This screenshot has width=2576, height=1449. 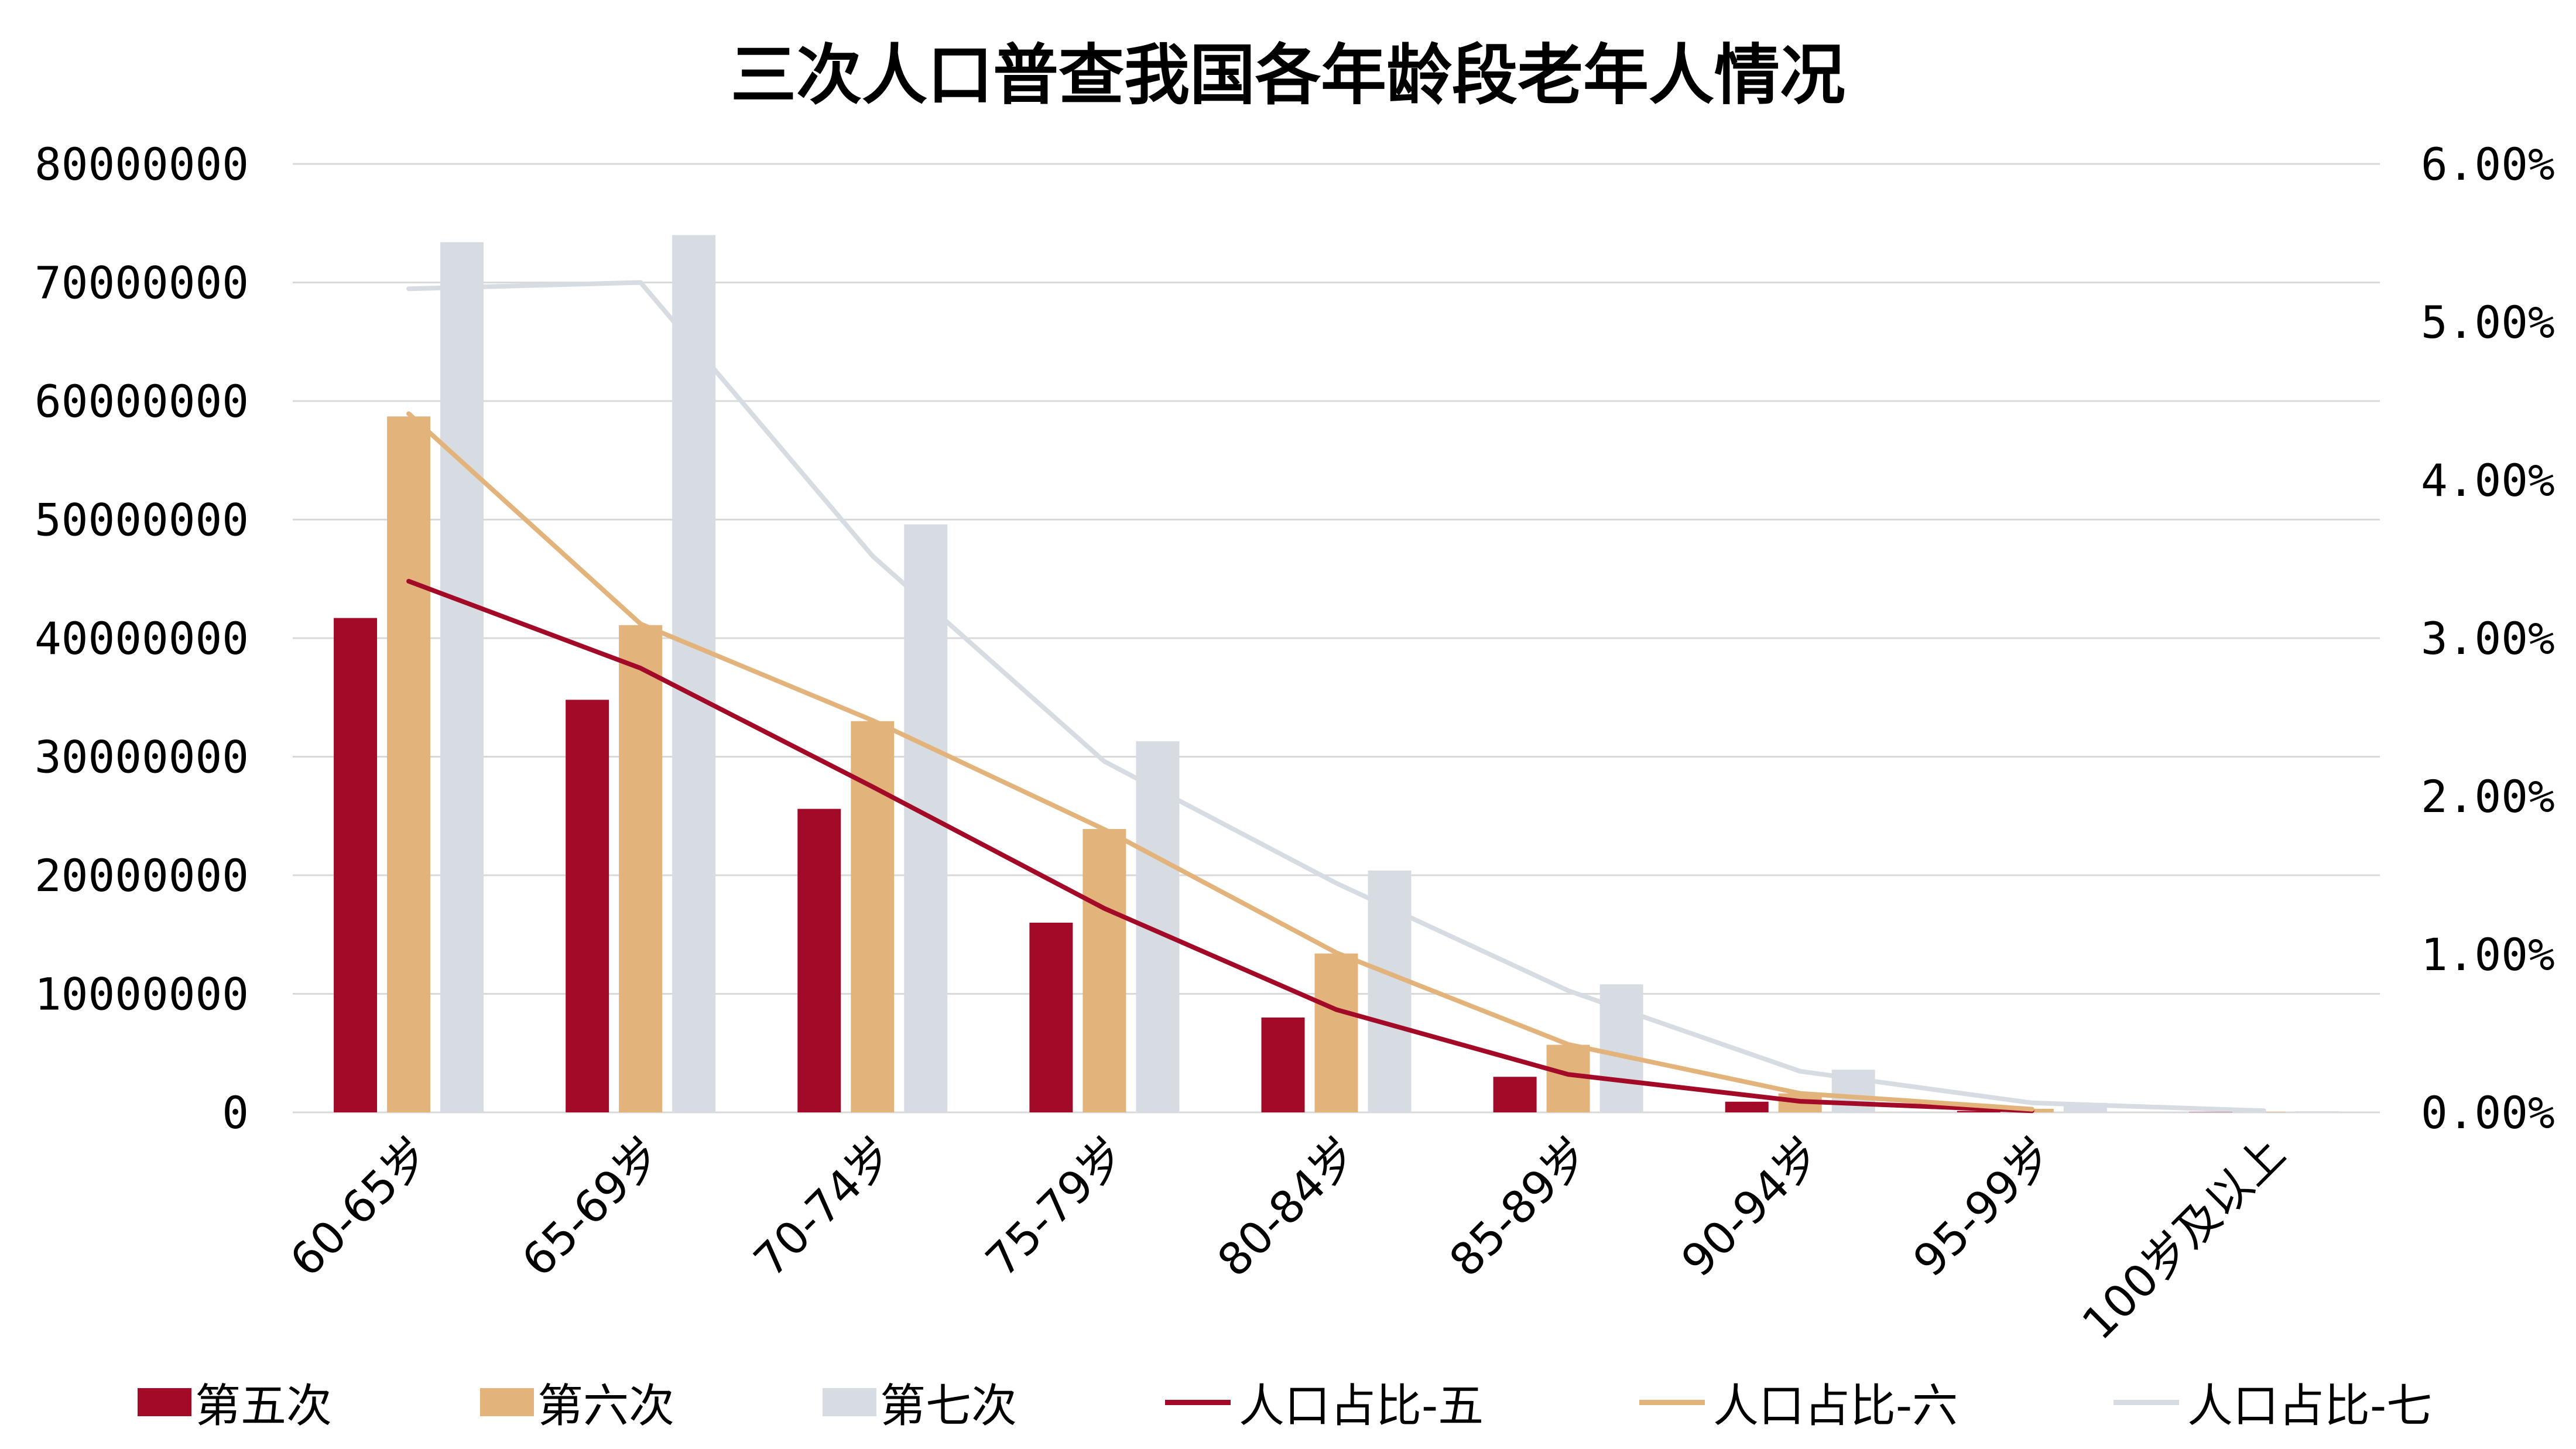 What do you see at coordinates (142, 757) in the screenshot?
I see `y-left-tick-label: 30000000` at bounding box center [142, 757].